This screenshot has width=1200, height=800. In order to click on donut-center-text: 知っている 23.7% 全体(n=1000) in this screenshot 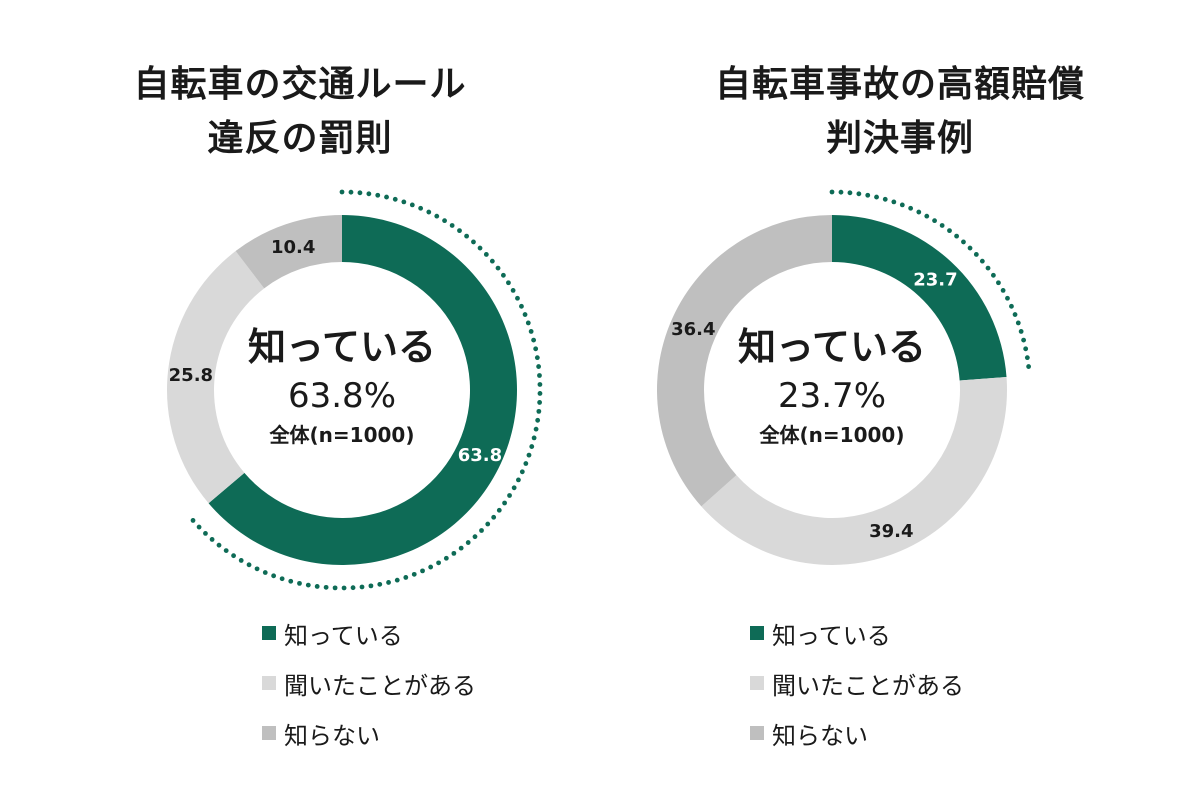, I will do `click(832, 386)`.